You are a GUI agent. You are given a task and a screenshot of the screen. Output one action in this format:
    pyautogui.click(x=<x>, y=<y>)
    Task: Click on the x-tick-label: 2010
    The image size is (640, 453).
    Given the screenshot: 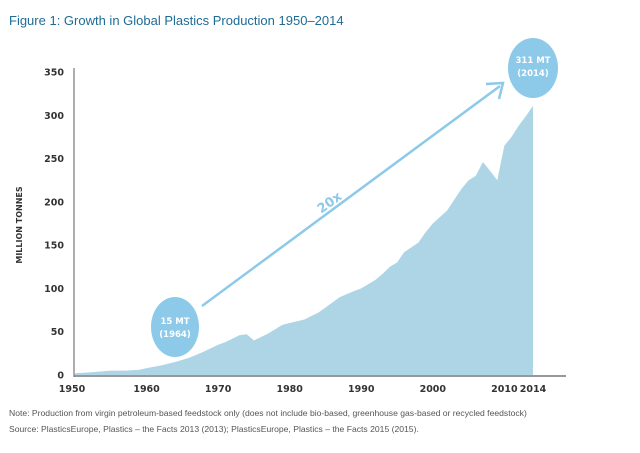 What is the action you would take?
    pyautogui.click(x=504, y=389)
    